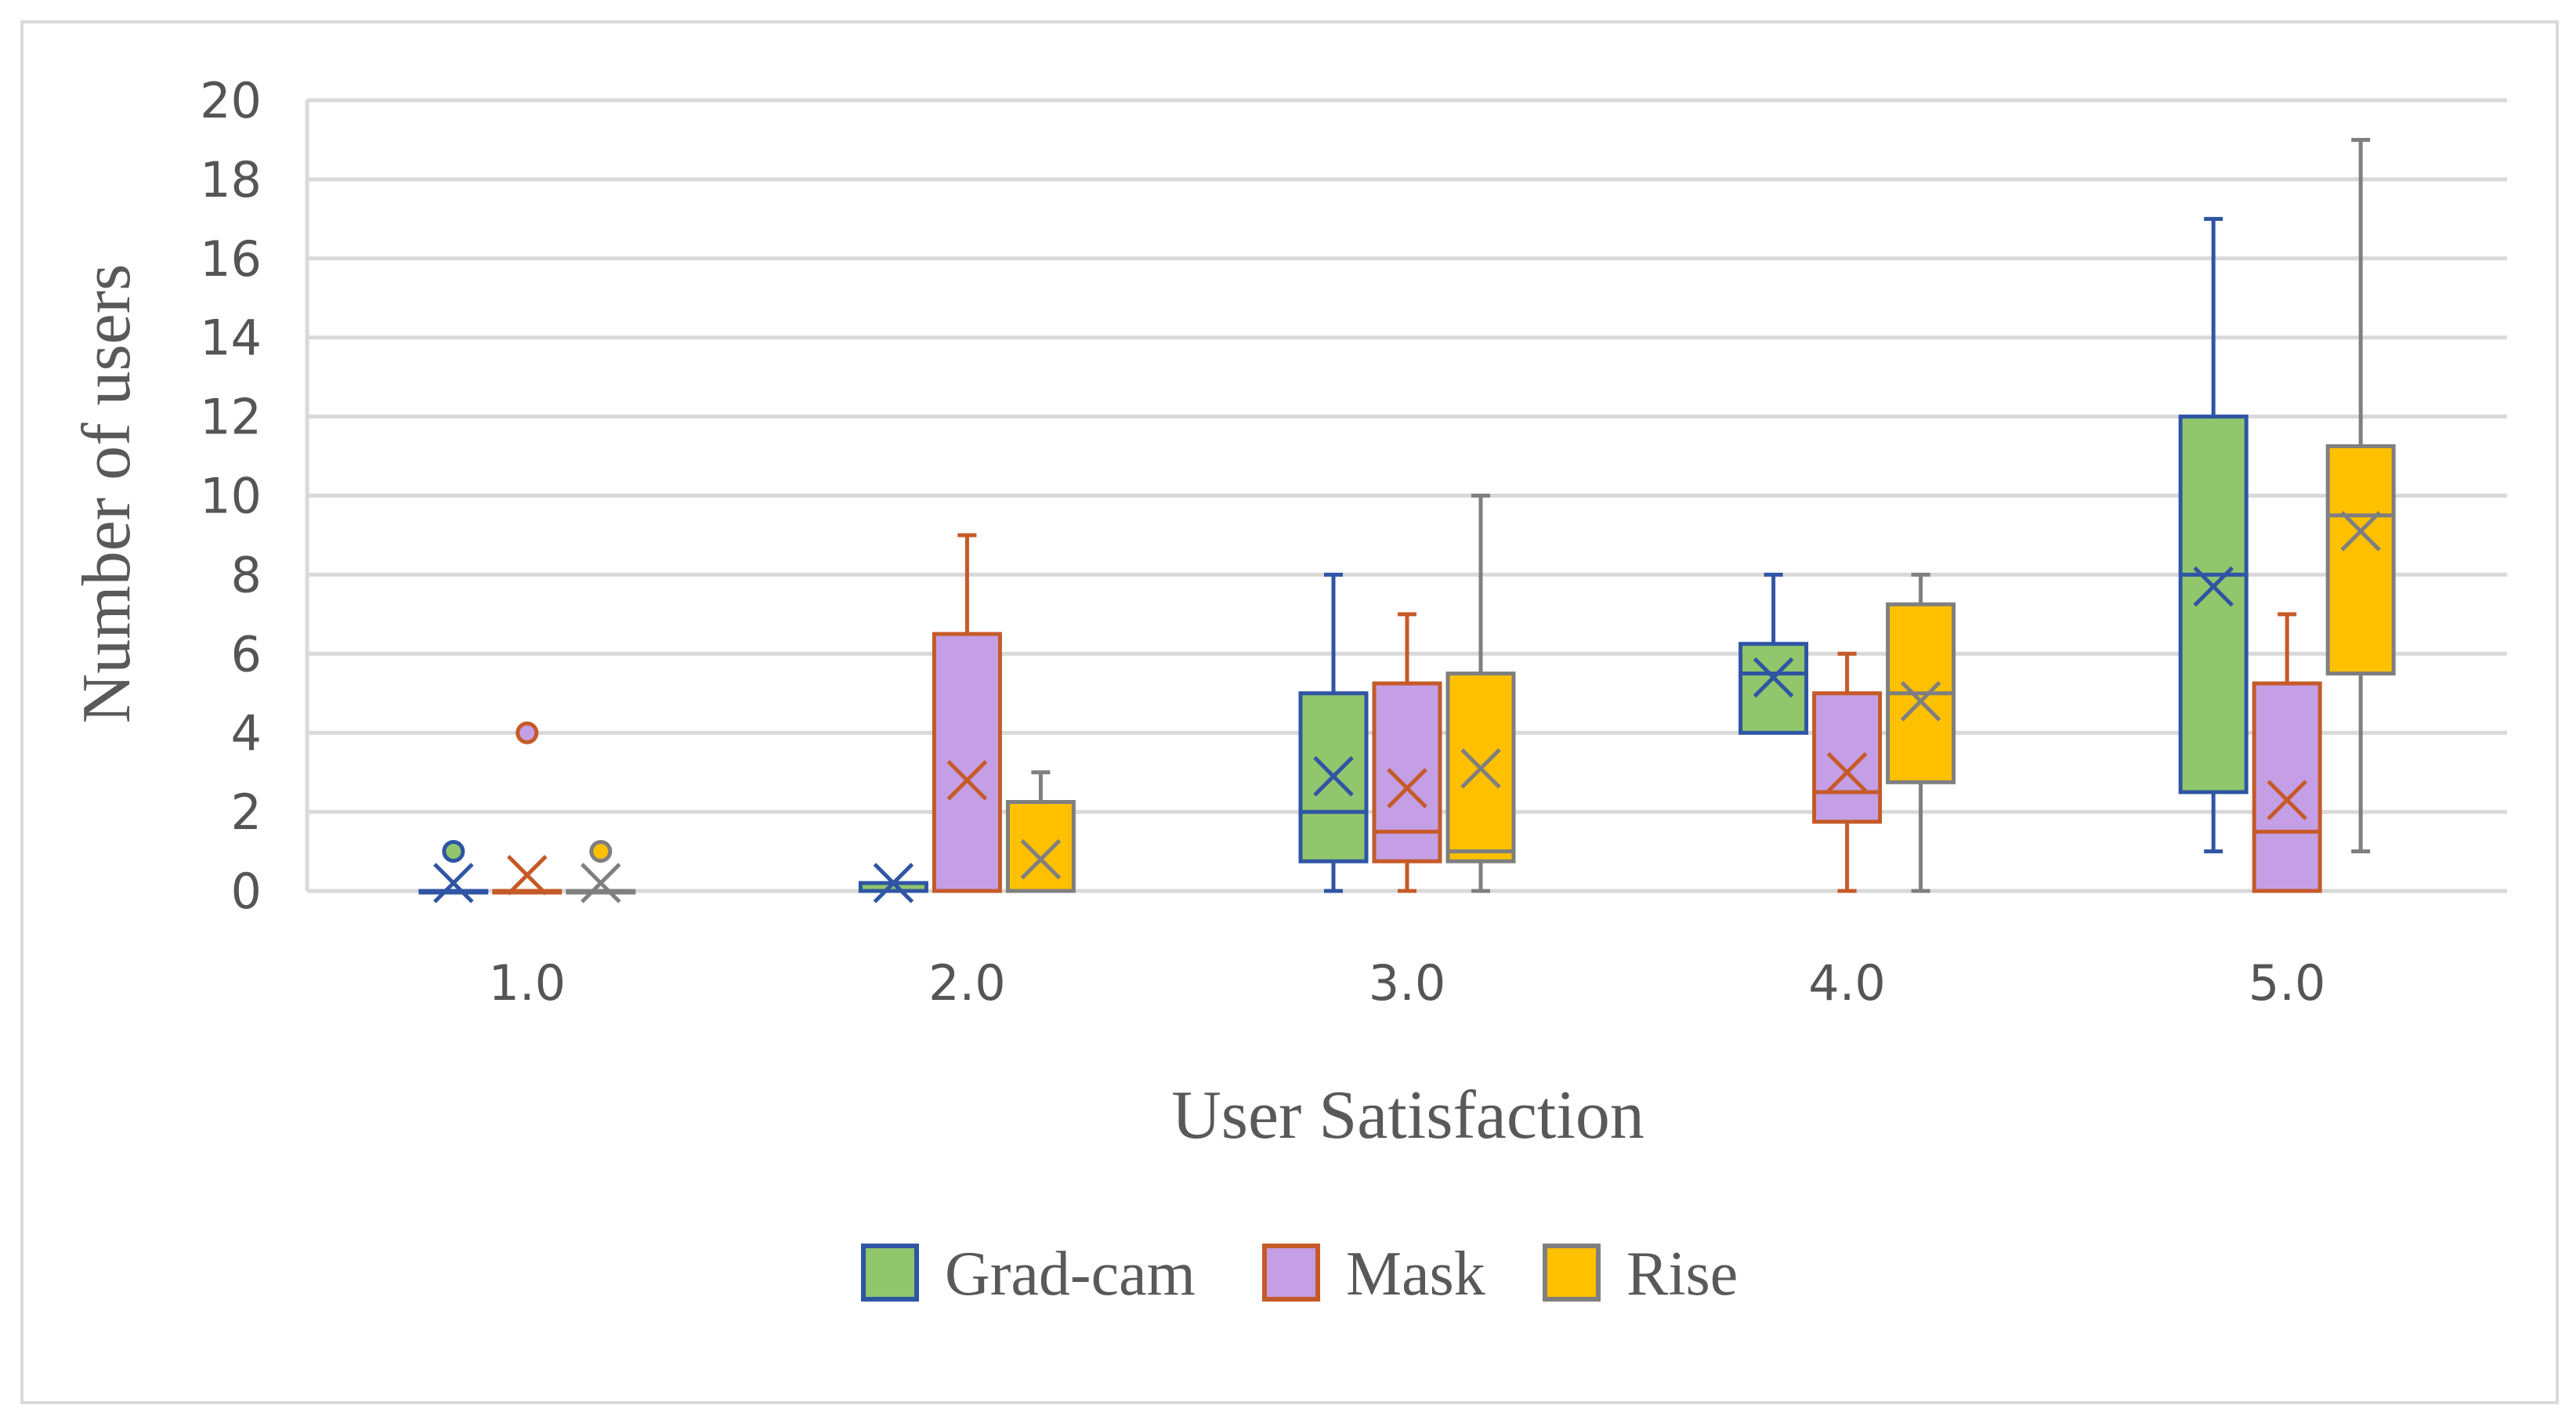  What do you see at coordinates (2287, 983) in the screenshot?
I see `x-tick-label: 5.0` at bounding box center [2287, 983].